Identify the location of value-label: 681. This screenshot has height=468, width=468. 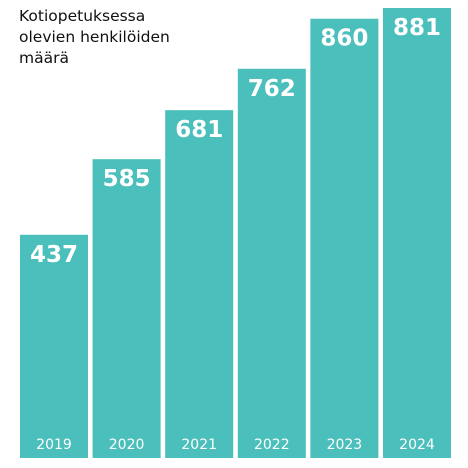
(199, 130).